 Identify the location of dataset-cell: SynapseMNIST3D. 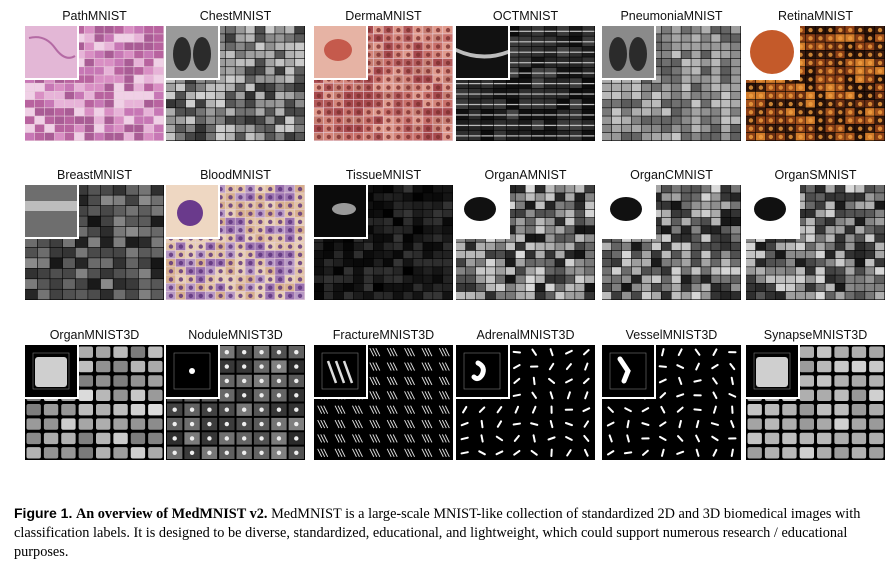
(815, 394).